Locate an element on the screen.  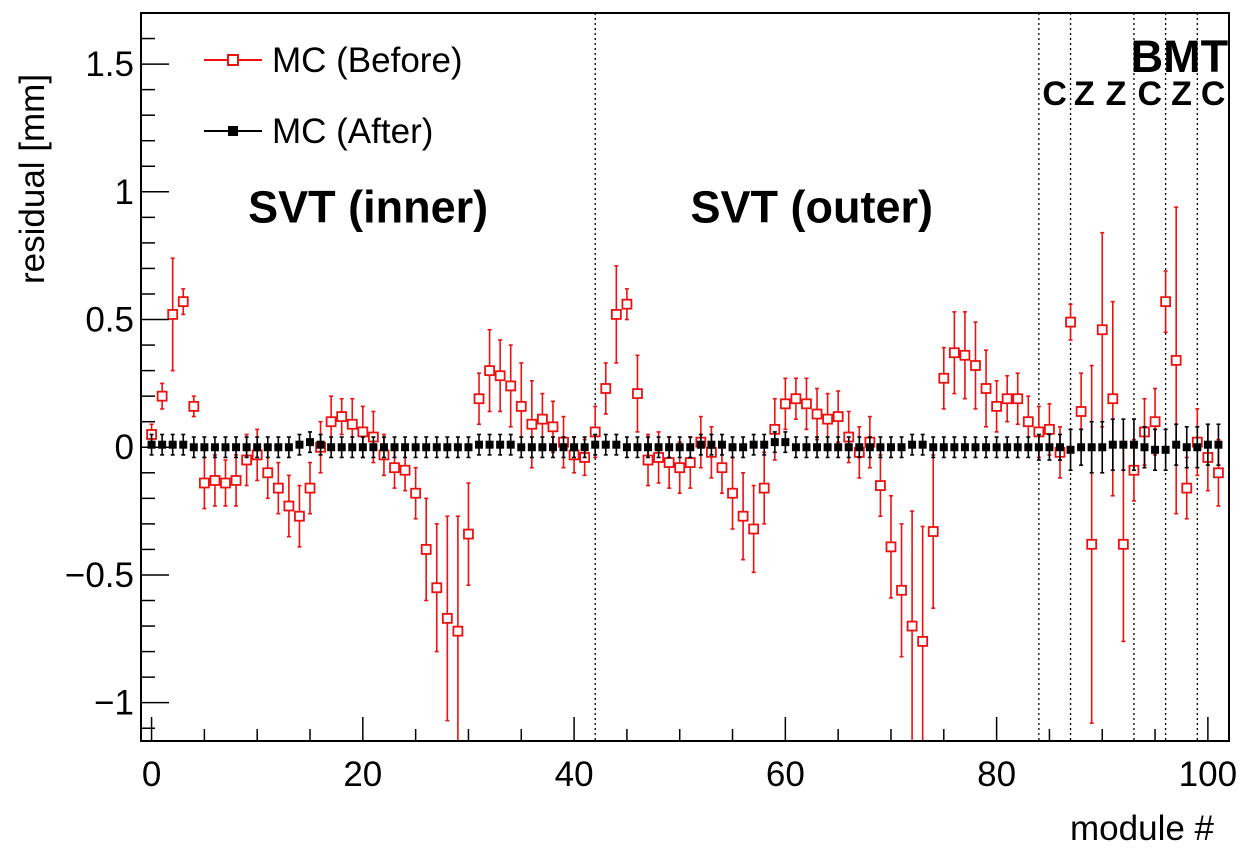
region-label-bmt: BMT is located at coordinates (1179, 56).